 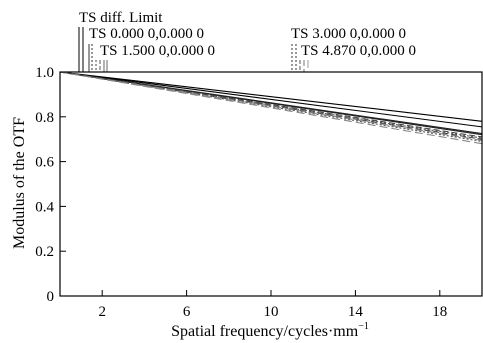 I want to click on legend-label-diff-limit: TS diff. Limit, so click(x=121, y=18).